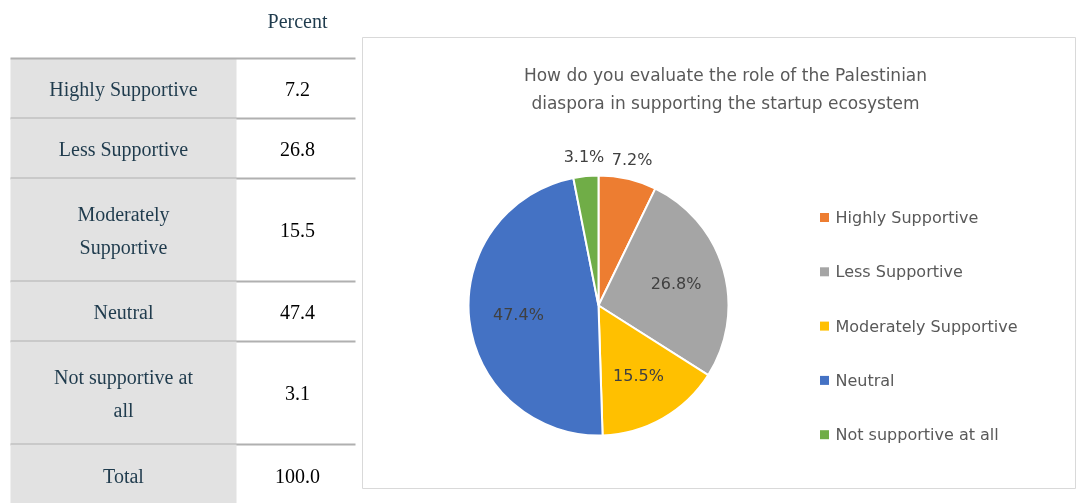 The image size is (1079, 503). What do you see at coordinates (518, 315) in the screenshot?
I see `data-label: 47.4%` at bounding box center [518, 315].